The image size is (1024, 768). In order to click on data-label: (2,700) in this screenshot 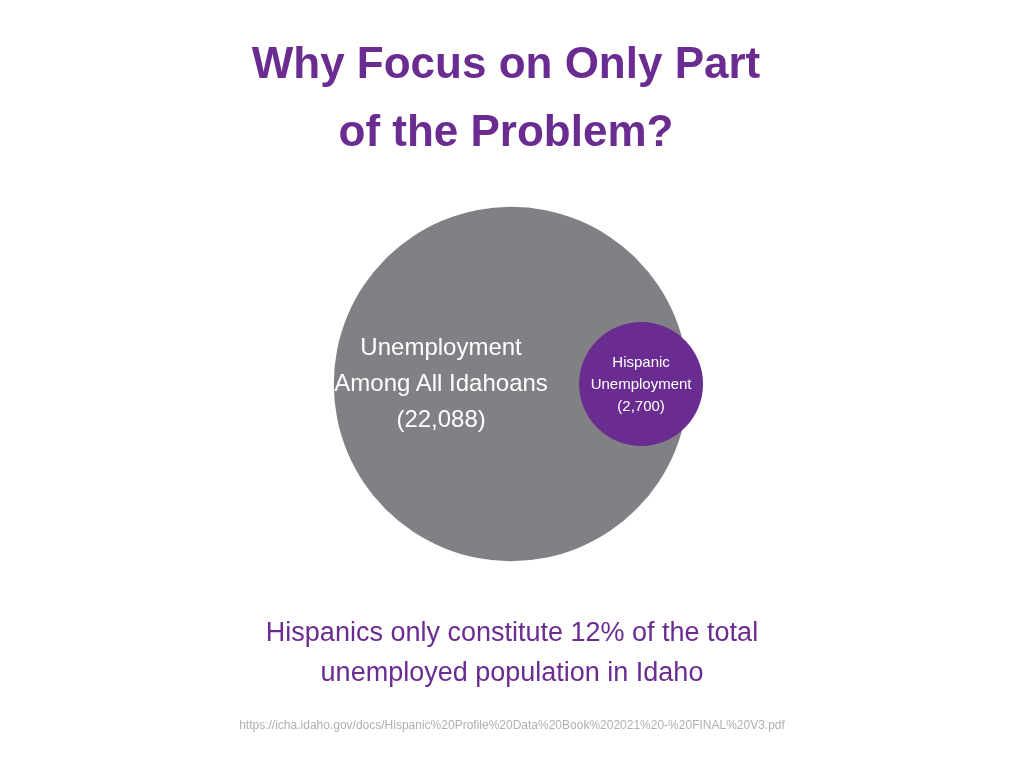, I will do `click(641, 405)`.